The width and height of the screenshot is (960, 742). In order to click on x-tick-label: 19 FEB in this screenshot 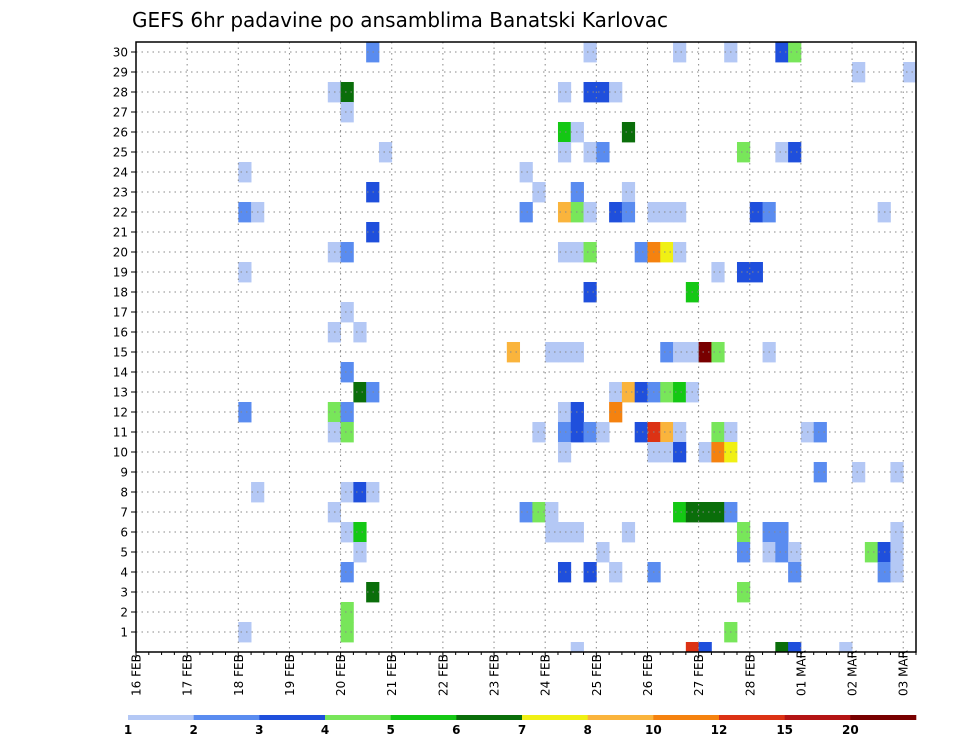, I will do `click(290, 675)`.